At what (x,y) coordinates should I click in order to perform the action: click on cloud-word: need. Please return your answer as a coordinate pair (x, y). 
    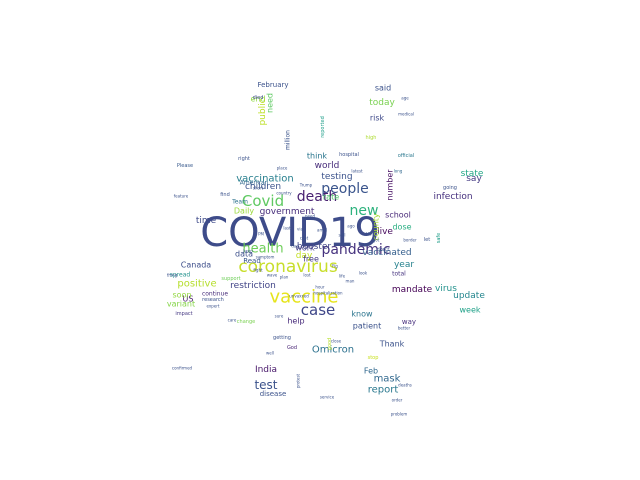
    Looking at the image, I should click on (310, 216).